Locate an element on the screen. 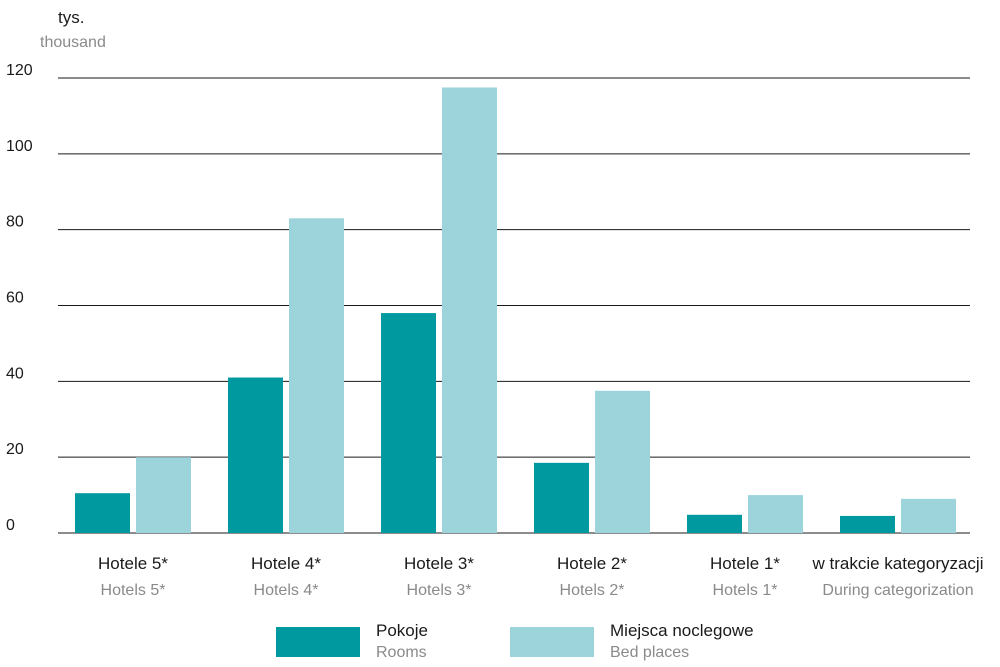 This screenshot has width=1000, height=667. x-category-label: Hotele 2* is located at coordinates (592, 563).